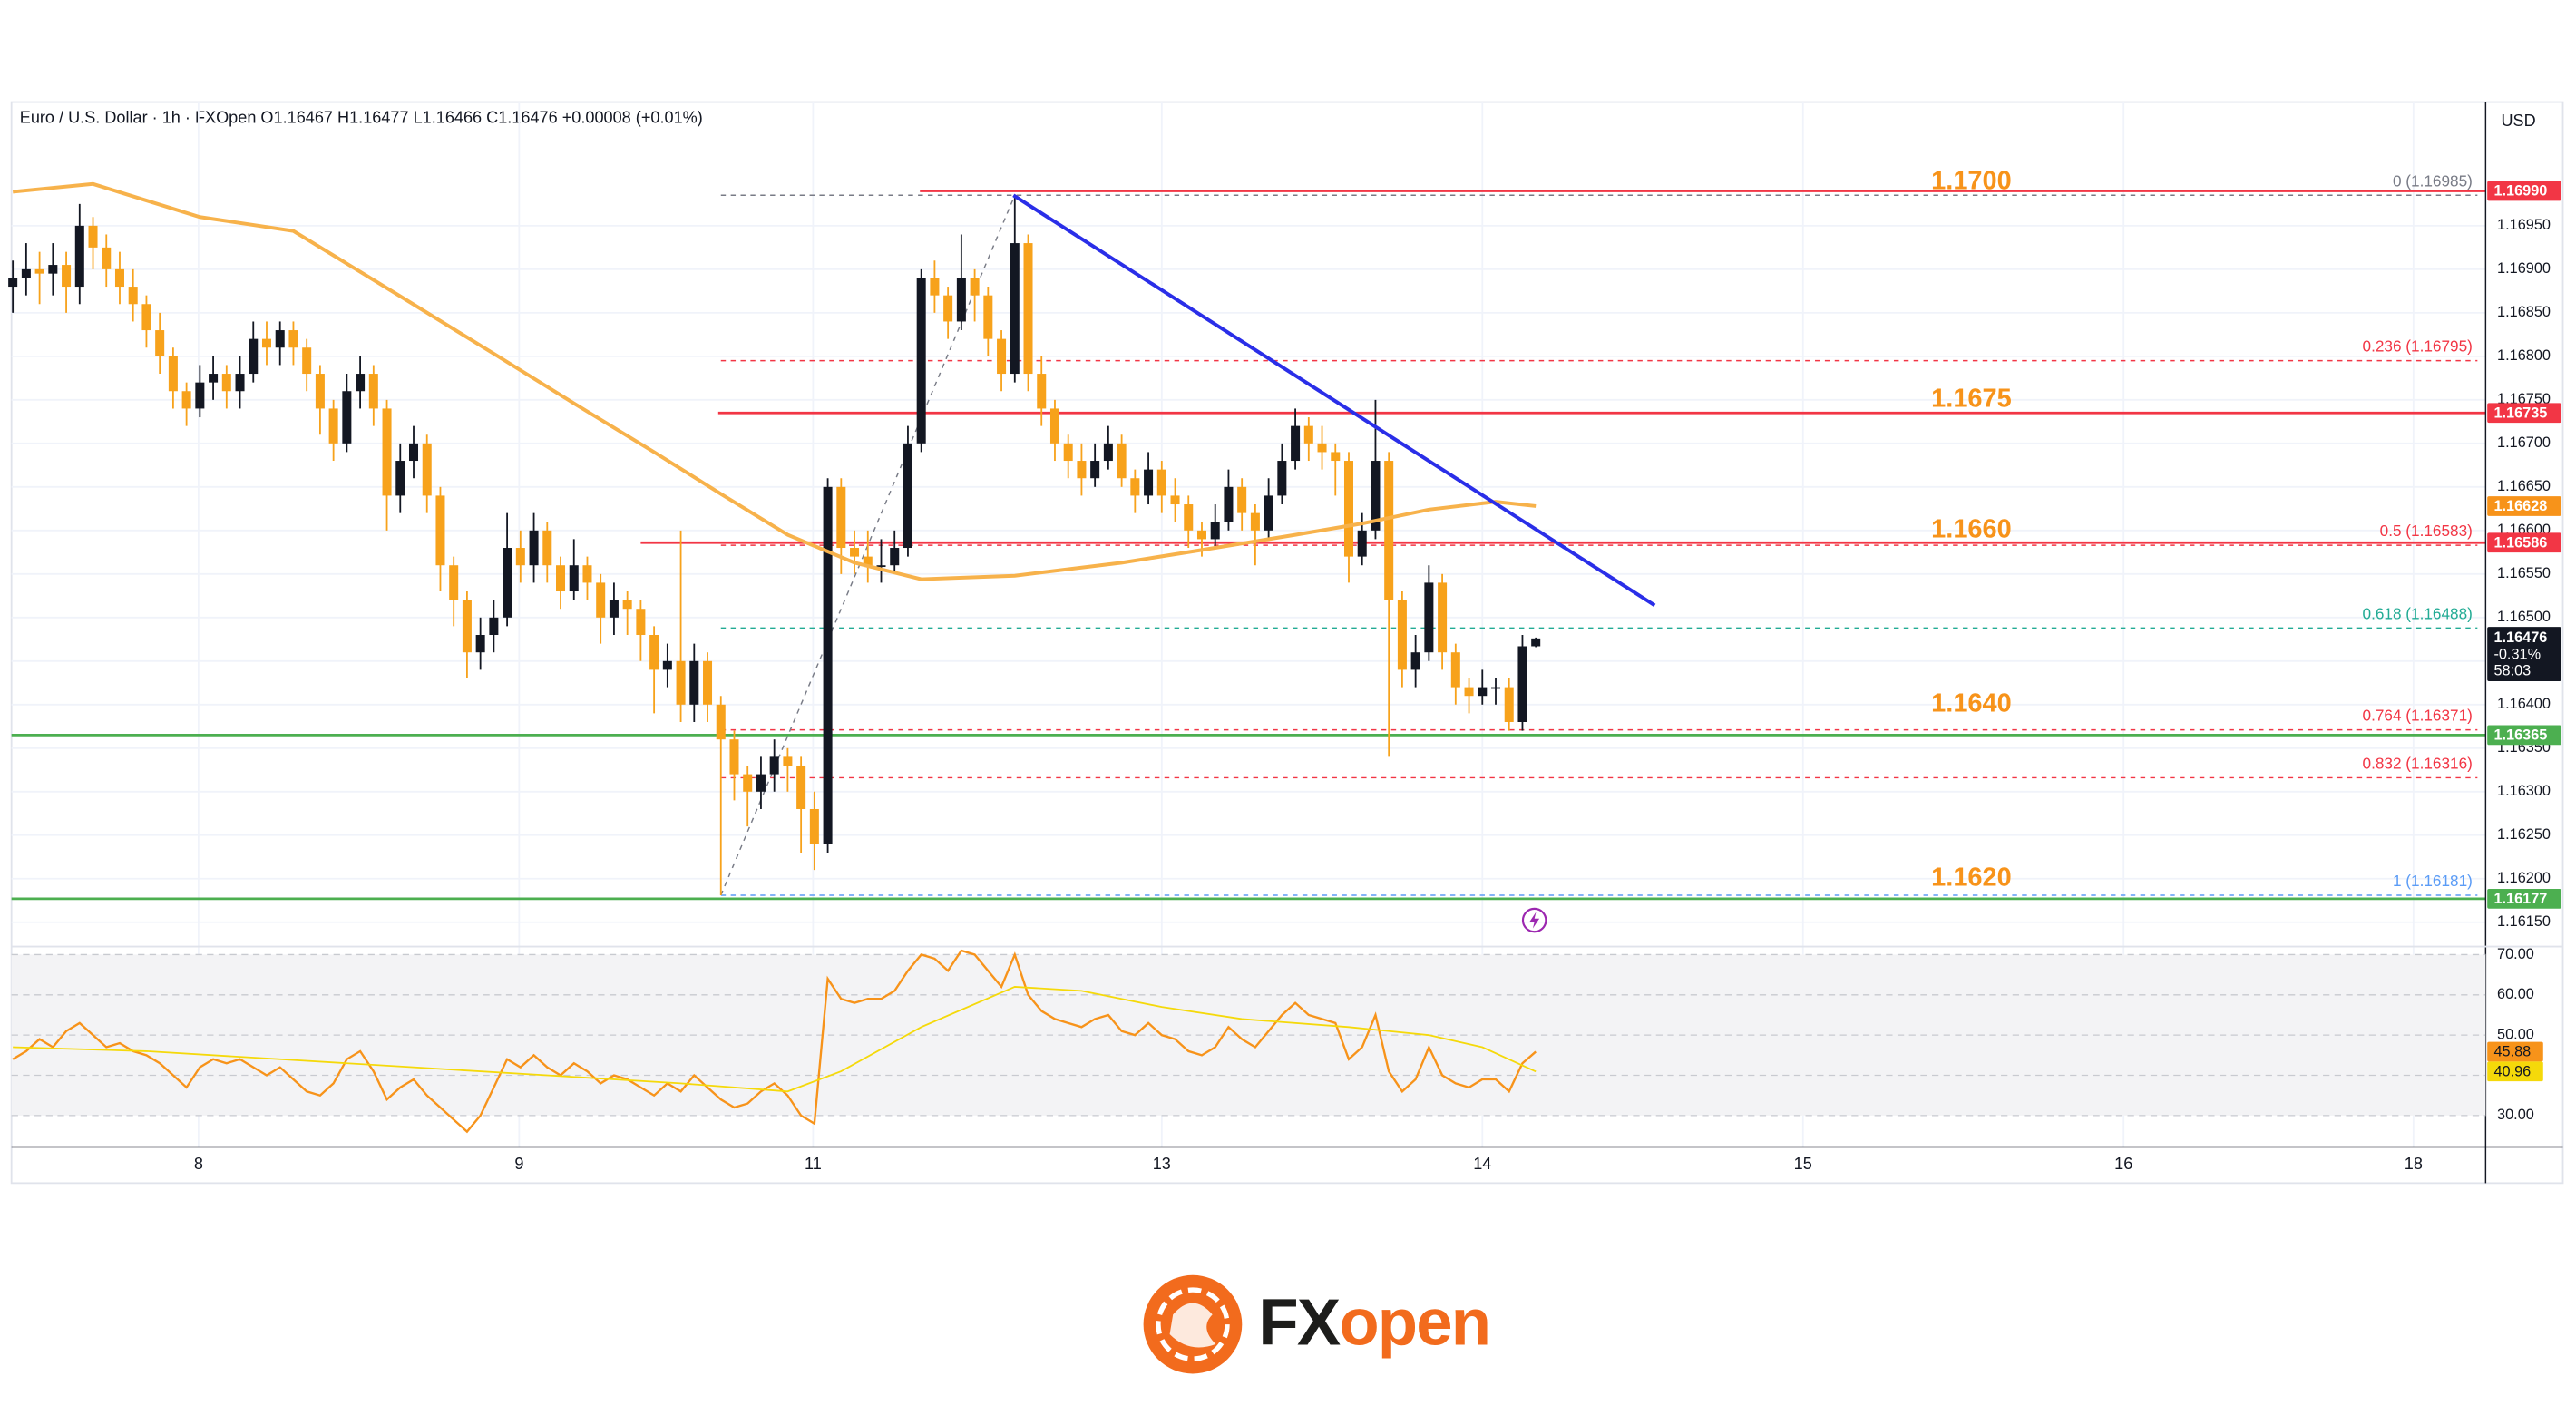  I want to click on rsi-badge, so click(2515, 1071).